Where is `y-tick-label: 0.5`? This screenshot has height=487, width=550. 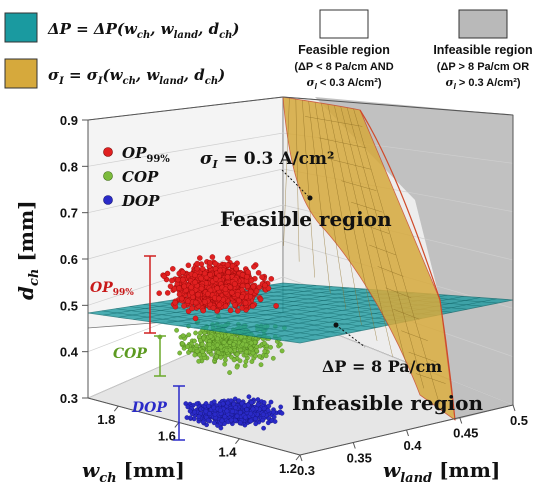
y-tick-label: 0.5 is located at coordinates (519, 420).